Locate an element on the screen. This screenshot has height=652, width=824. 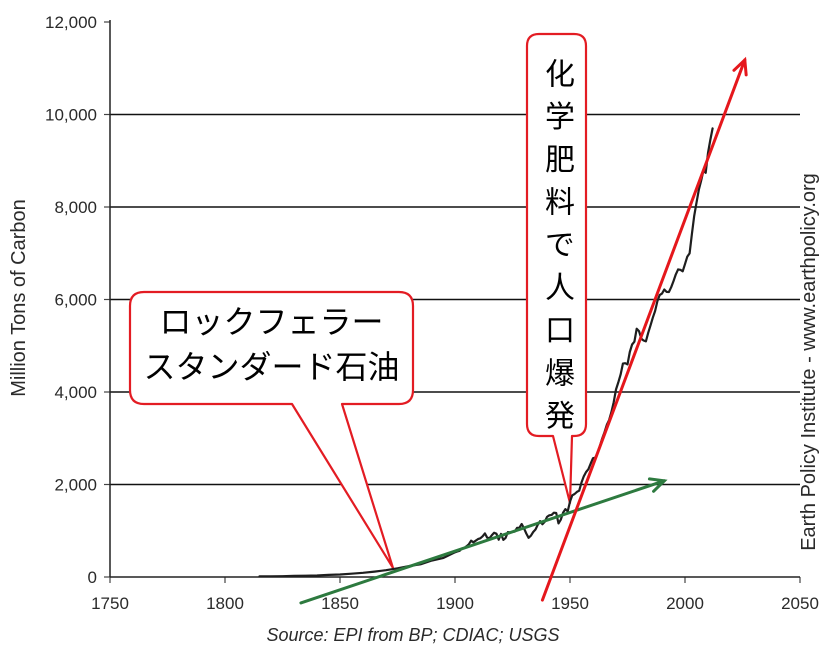
y-tick-label: 4,000 is located at coordinates (75, 392).